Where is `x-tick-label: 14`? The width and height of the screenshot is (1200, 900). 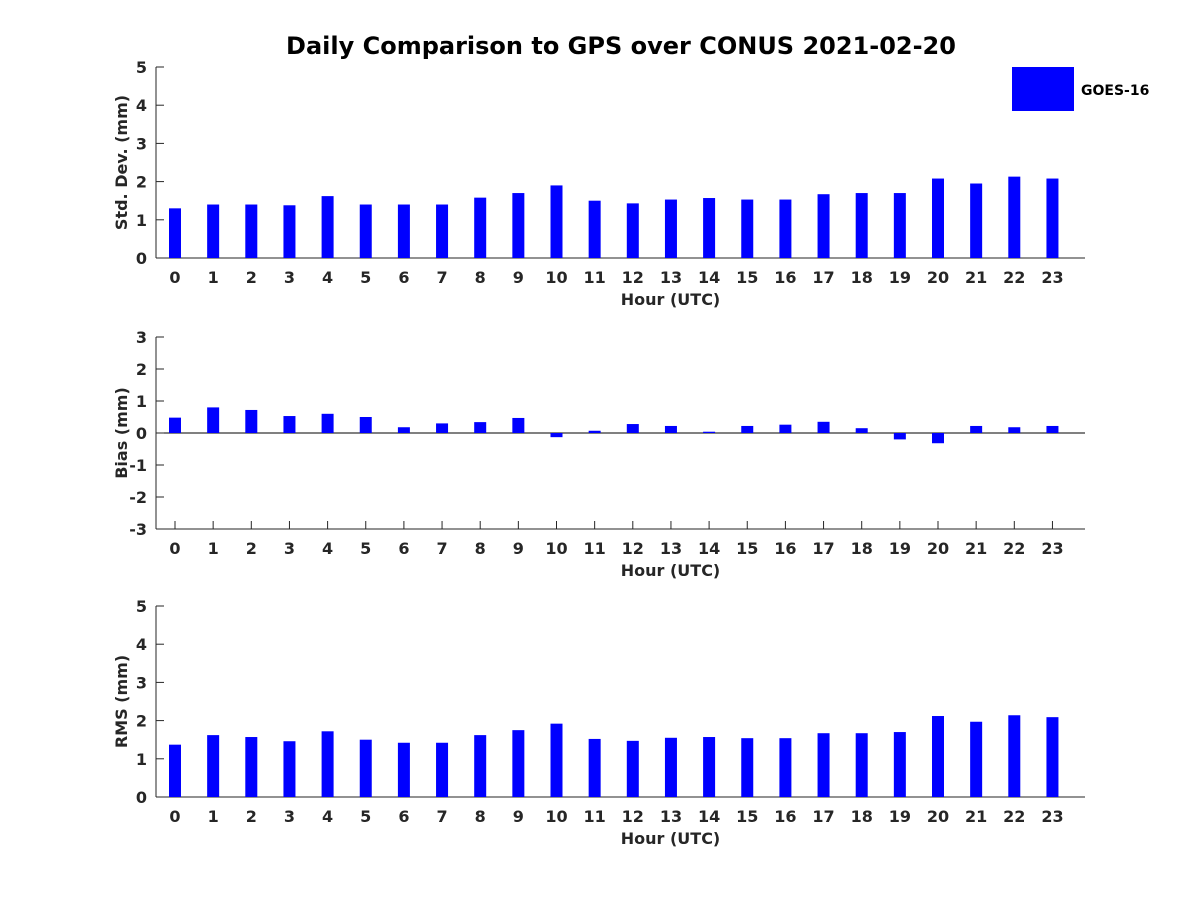
x-tick-label: 14 is located at coordinates (709, 816).